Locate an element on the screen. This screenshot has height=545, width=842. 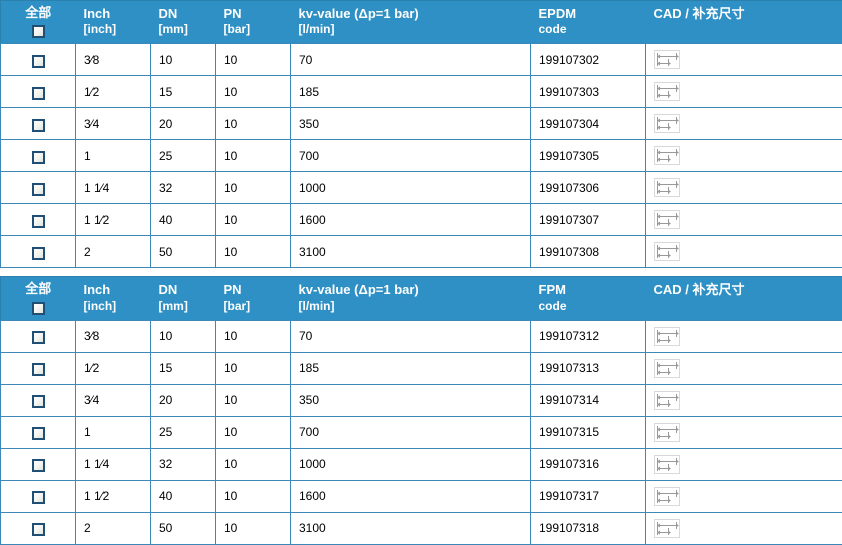
header-kv-value: kv-value (Δp=1 bar) [l/min] is located at coordinates (411, 22).